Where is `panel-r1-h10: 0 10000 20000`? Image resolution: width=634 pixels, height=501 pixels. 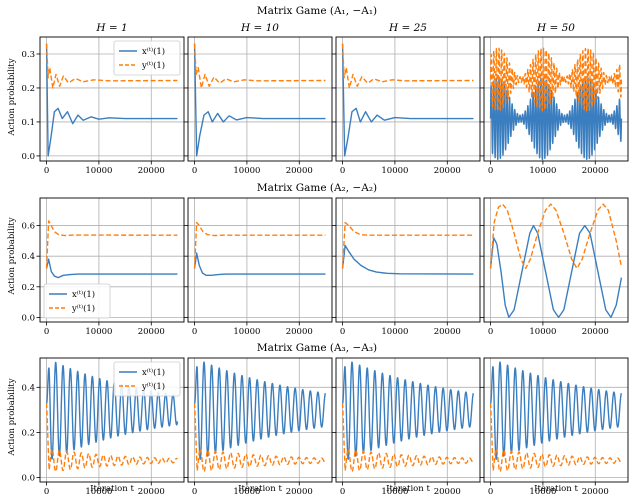
panel-r1-h10: 0 10000 20000 is located at coordinates (258, 106).